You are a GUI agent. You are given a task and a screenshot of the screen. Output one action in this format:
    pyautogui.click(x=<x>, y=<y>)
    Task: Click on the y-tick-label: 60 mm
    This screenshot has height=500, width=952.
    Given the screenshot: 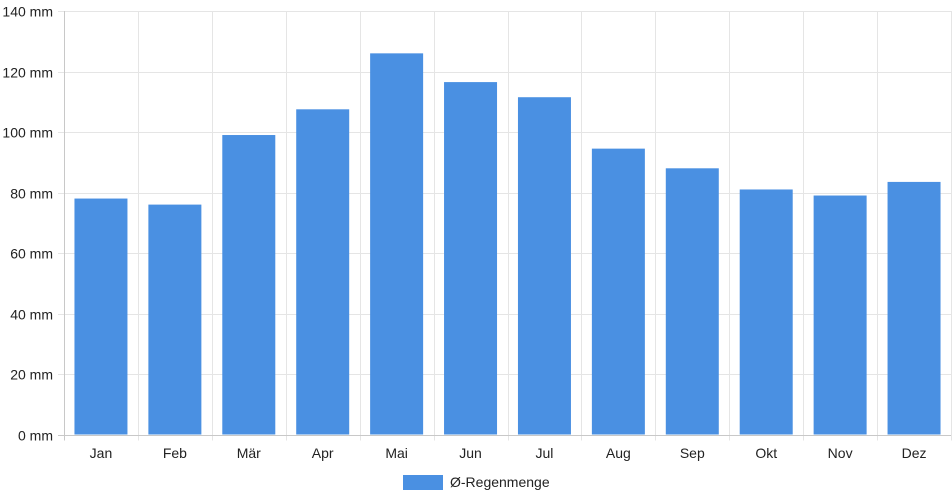 What is the action you would take?
    pyautogui.click(x=31, y=254)
    